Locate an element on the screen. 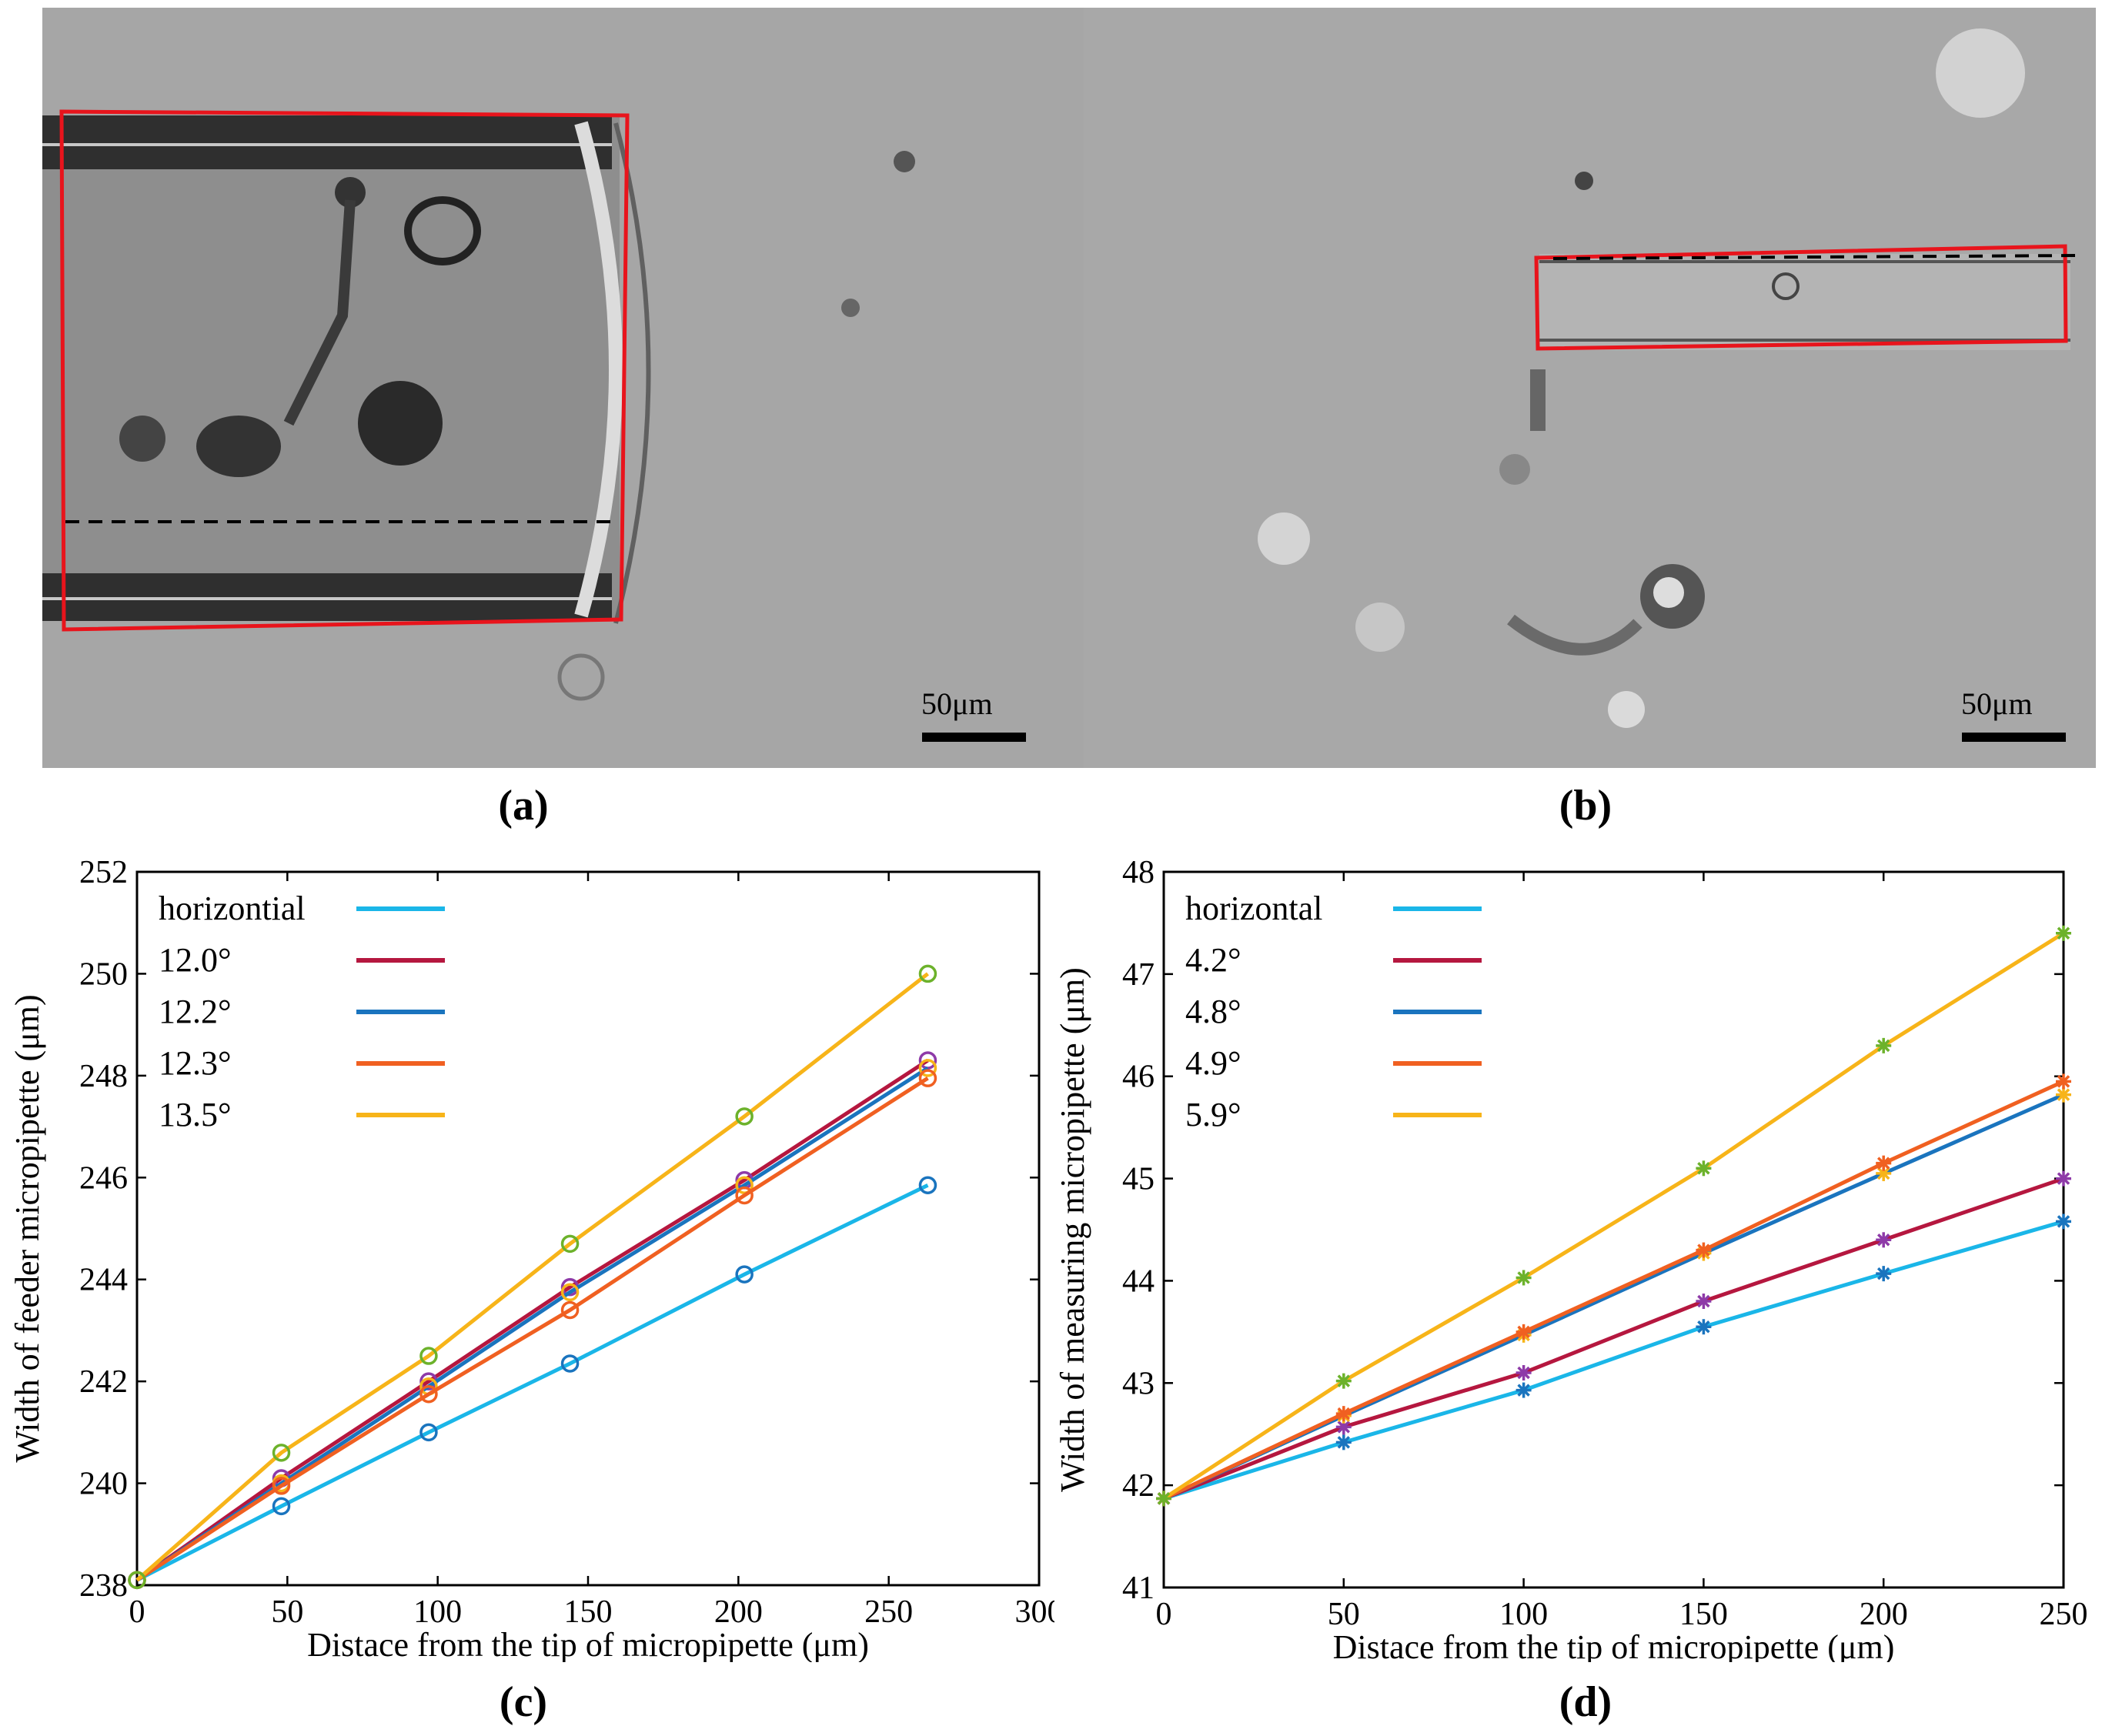  y-tick-label: 48 is located at coordinates (1138, 872).